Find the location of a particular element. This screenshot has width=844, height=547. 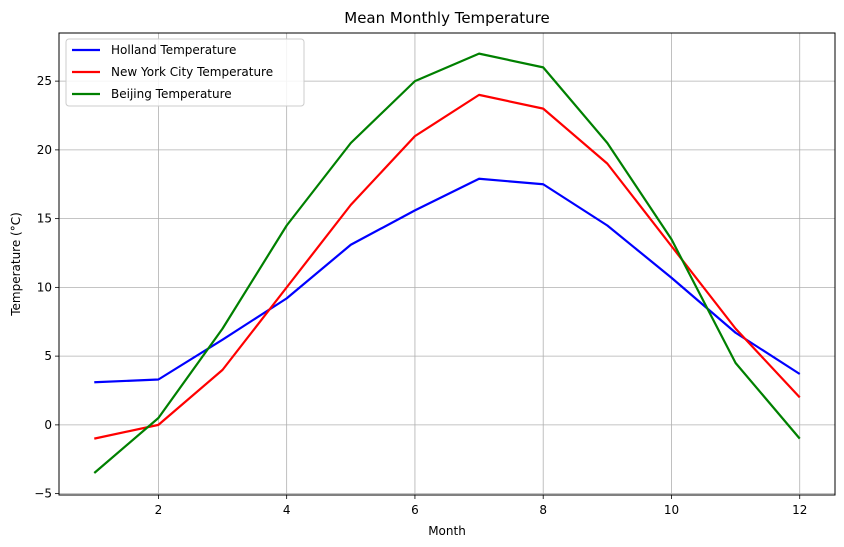

y-tick-label: 5 is located at coordinates (48, 356).